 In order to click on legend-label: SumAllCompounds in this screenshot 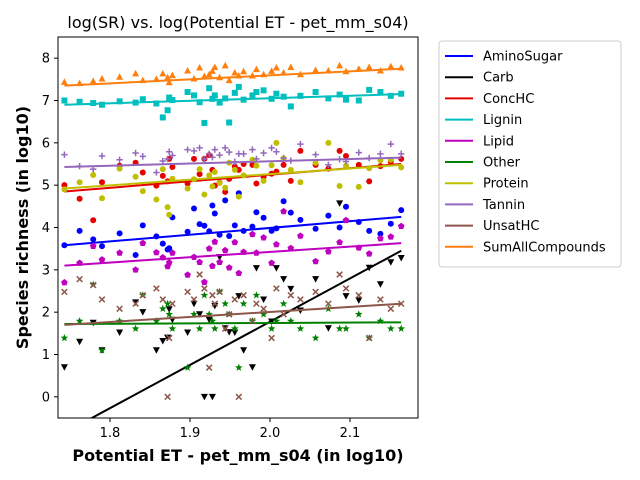, I will do `click(544, 247)`.